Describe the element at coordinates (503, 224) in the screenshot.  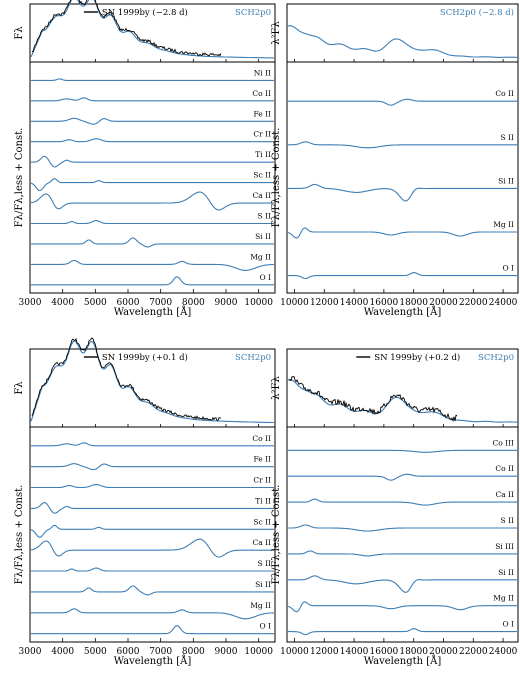
I see `ion-label: Mg II` at that location.